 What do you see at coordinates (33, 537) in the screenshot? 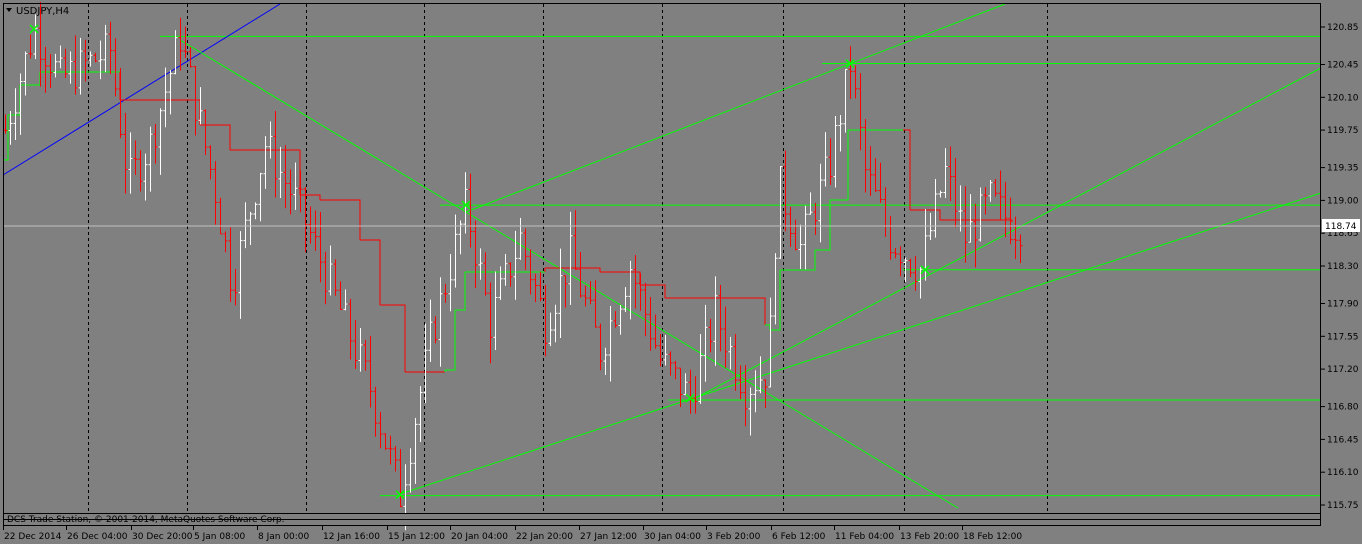
I see `x-tick-label: 22 Dec 2014` at bounding box center [33, 537].